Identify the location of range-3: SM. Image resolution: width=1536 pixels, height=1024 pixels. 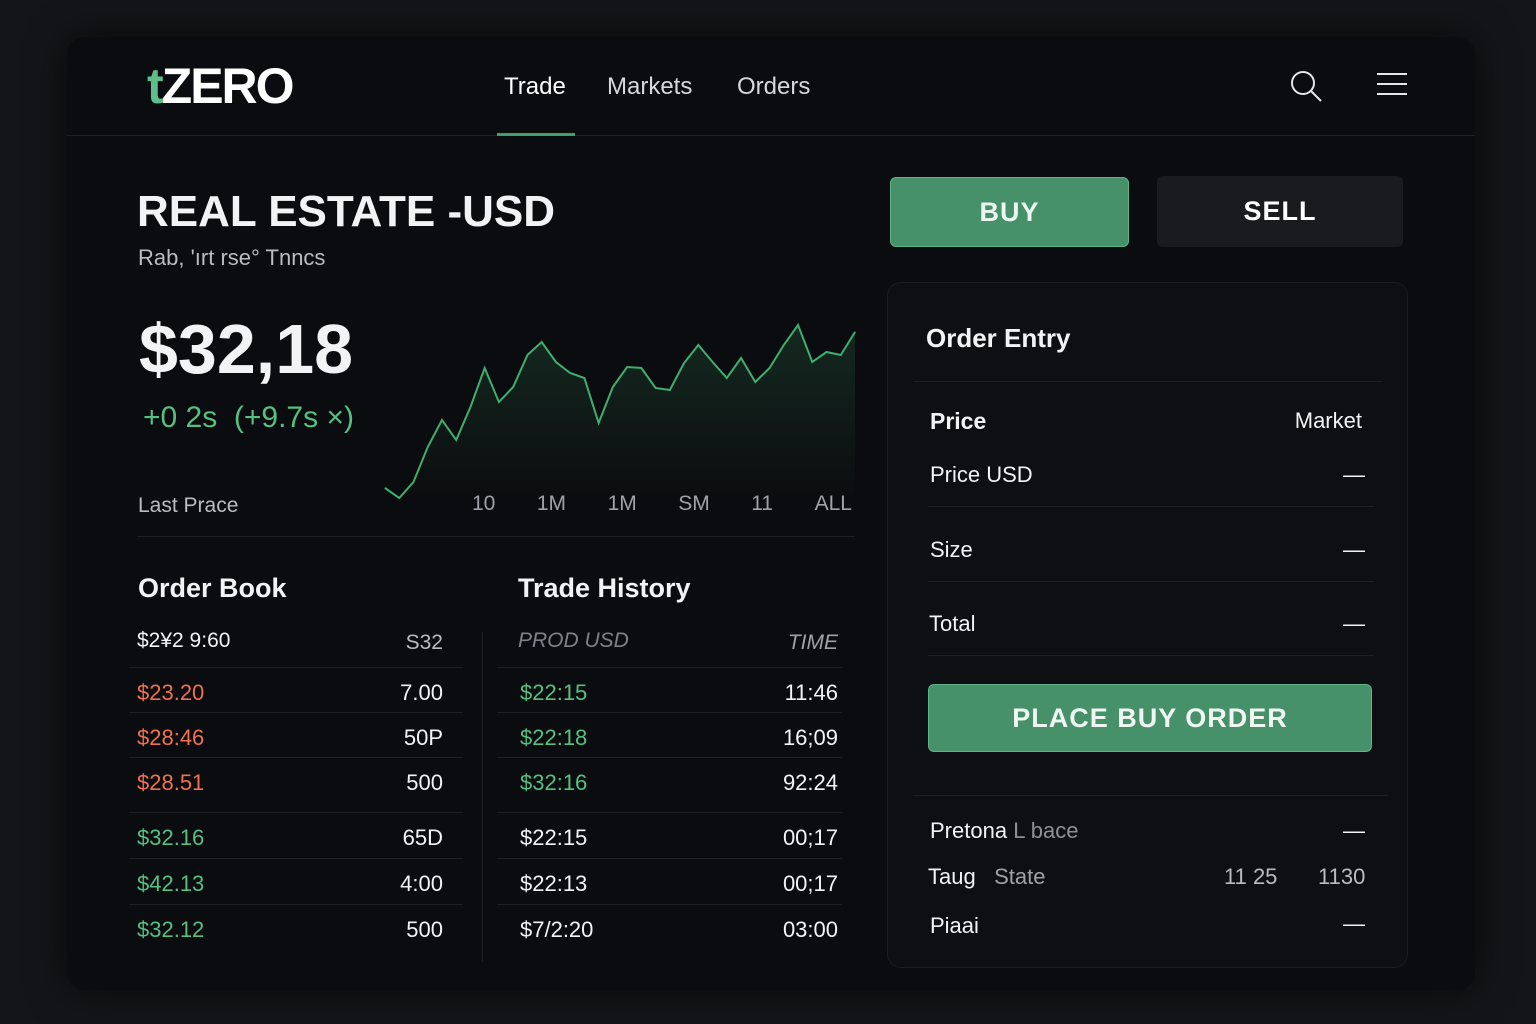
(694, 503).